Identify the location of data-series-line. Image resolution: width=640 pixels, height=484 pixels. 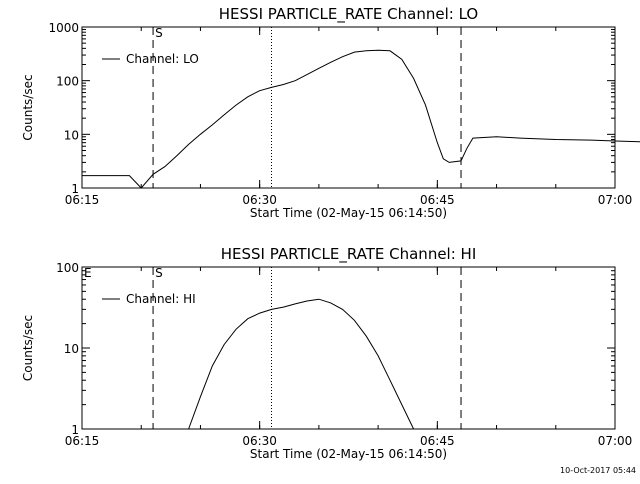
(301, 364).